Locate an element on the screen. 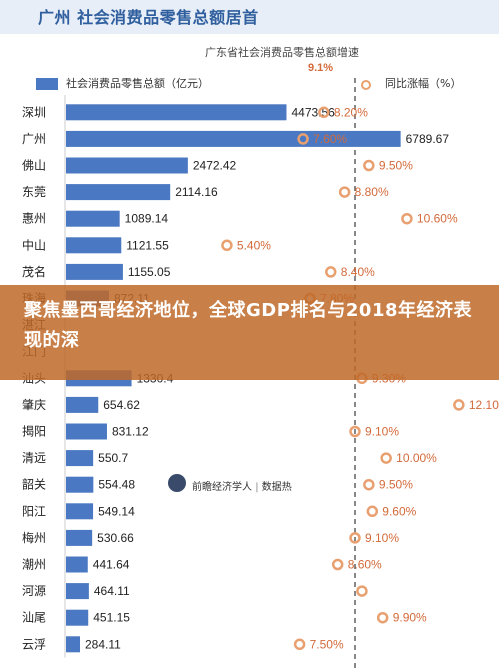 This screenshot has width=499, height=672. watermark-source: 数据热 is located at coordinates (276, 487).